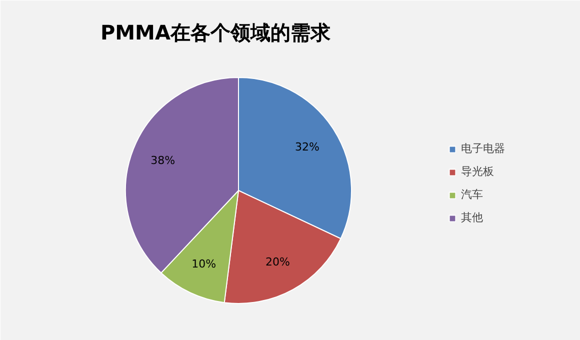 This screenshot has width=580, height=340. I want to click on legend-label: 其他, so click(472, 217).